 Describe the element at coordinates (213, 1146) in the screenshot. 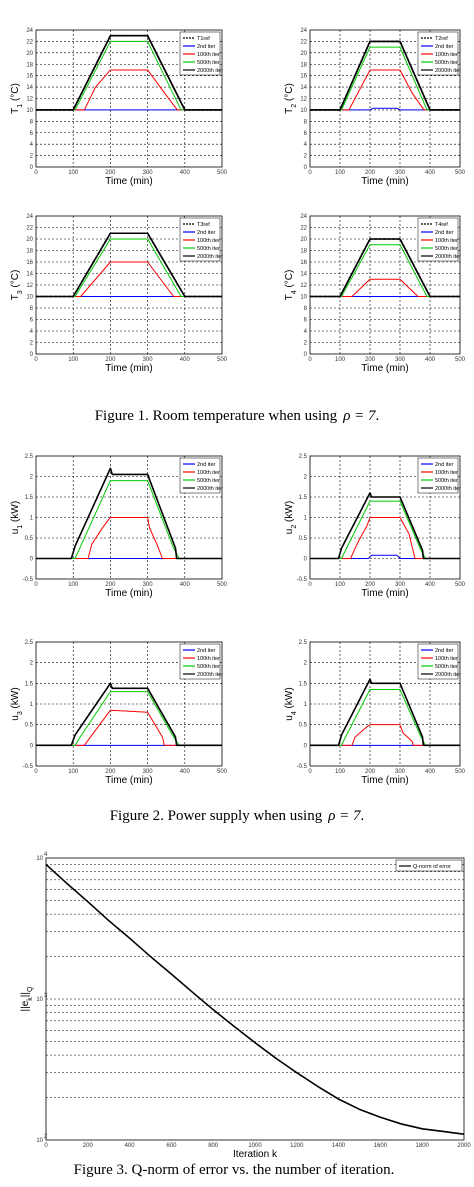

I see `x-tick-label: 800` at that location.